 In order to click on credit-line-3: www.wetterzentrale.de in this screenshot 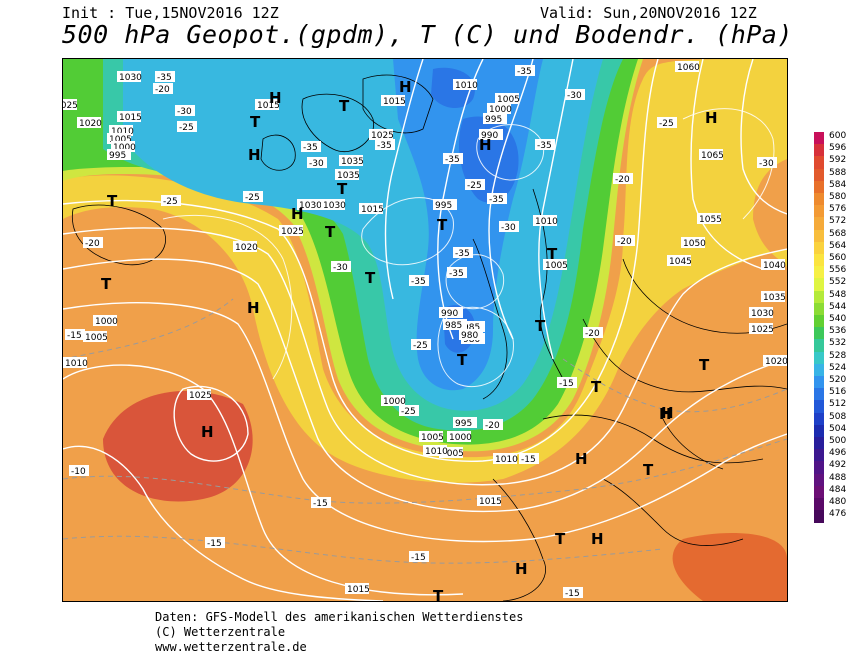, I will do `click(231, 647)`.